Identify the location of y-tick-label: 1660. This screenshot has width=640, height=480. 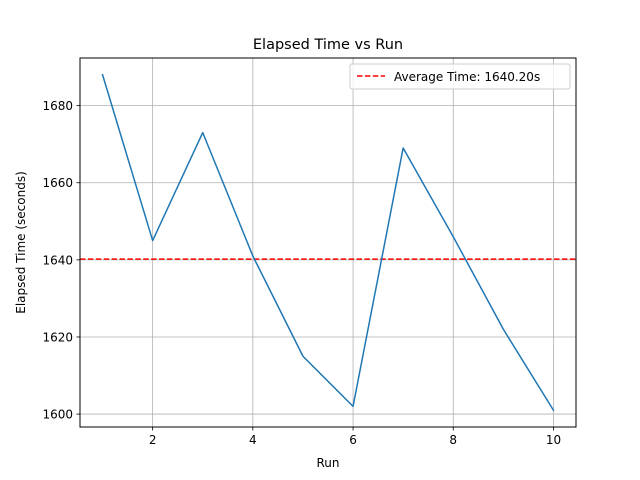
(57, 183).